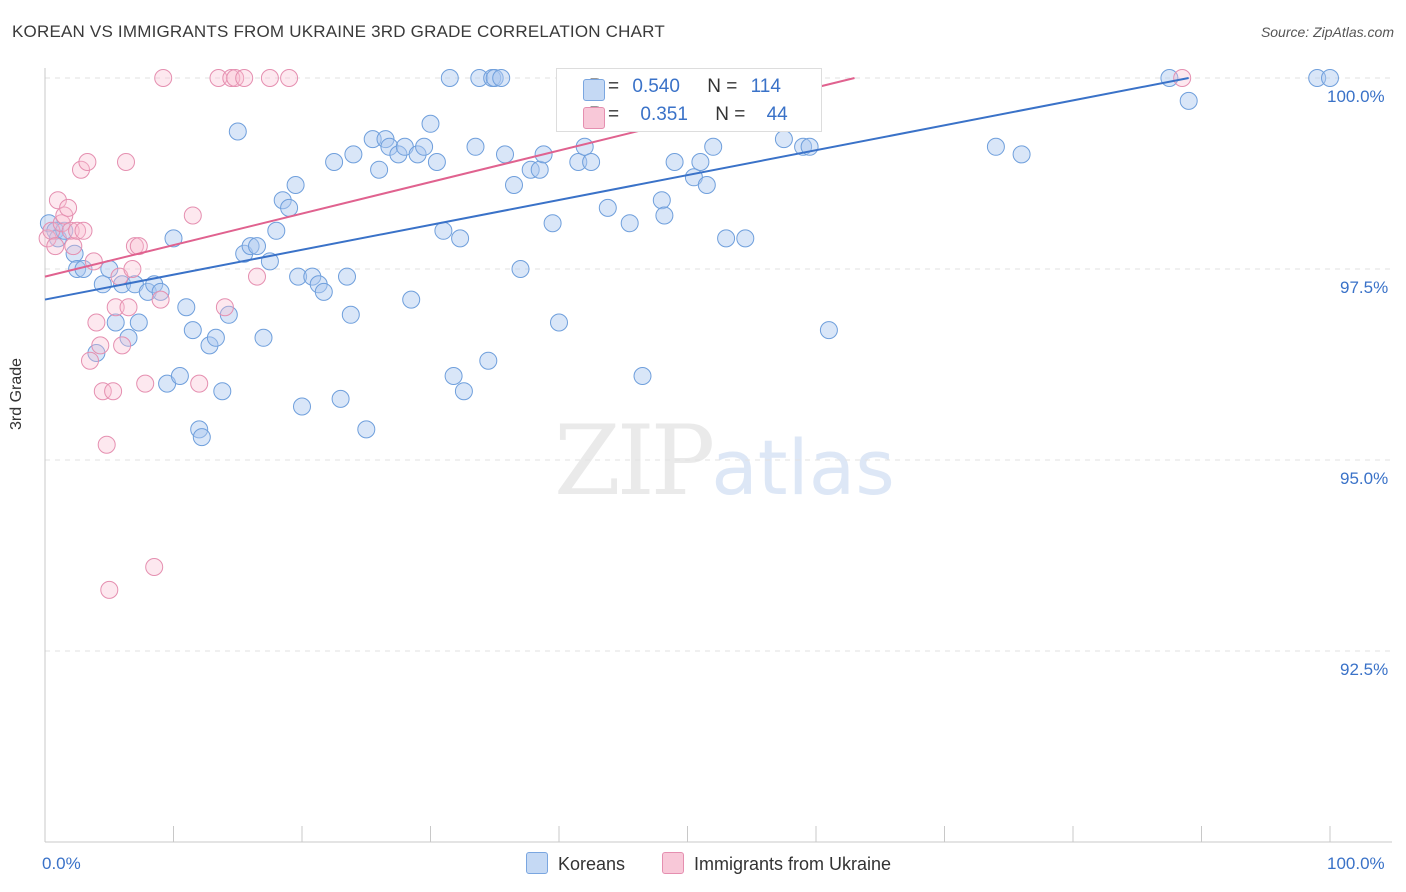 The height and width of the screenshot is (892, 1406). What do you see at coordinates (664, 114) in the screenshot?
I see `r-value: 0.351` at bounding box center [664, 114].